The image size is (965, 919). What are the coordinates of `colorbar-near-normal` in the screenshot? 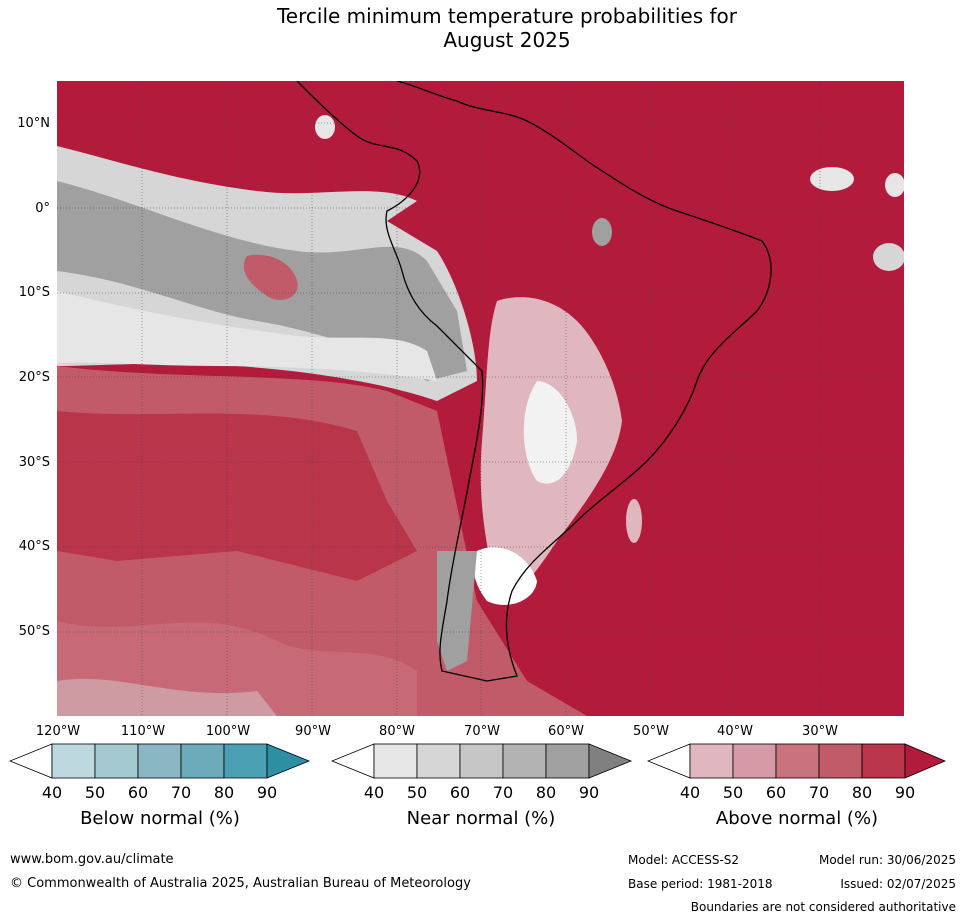 It's located at (482, 761).